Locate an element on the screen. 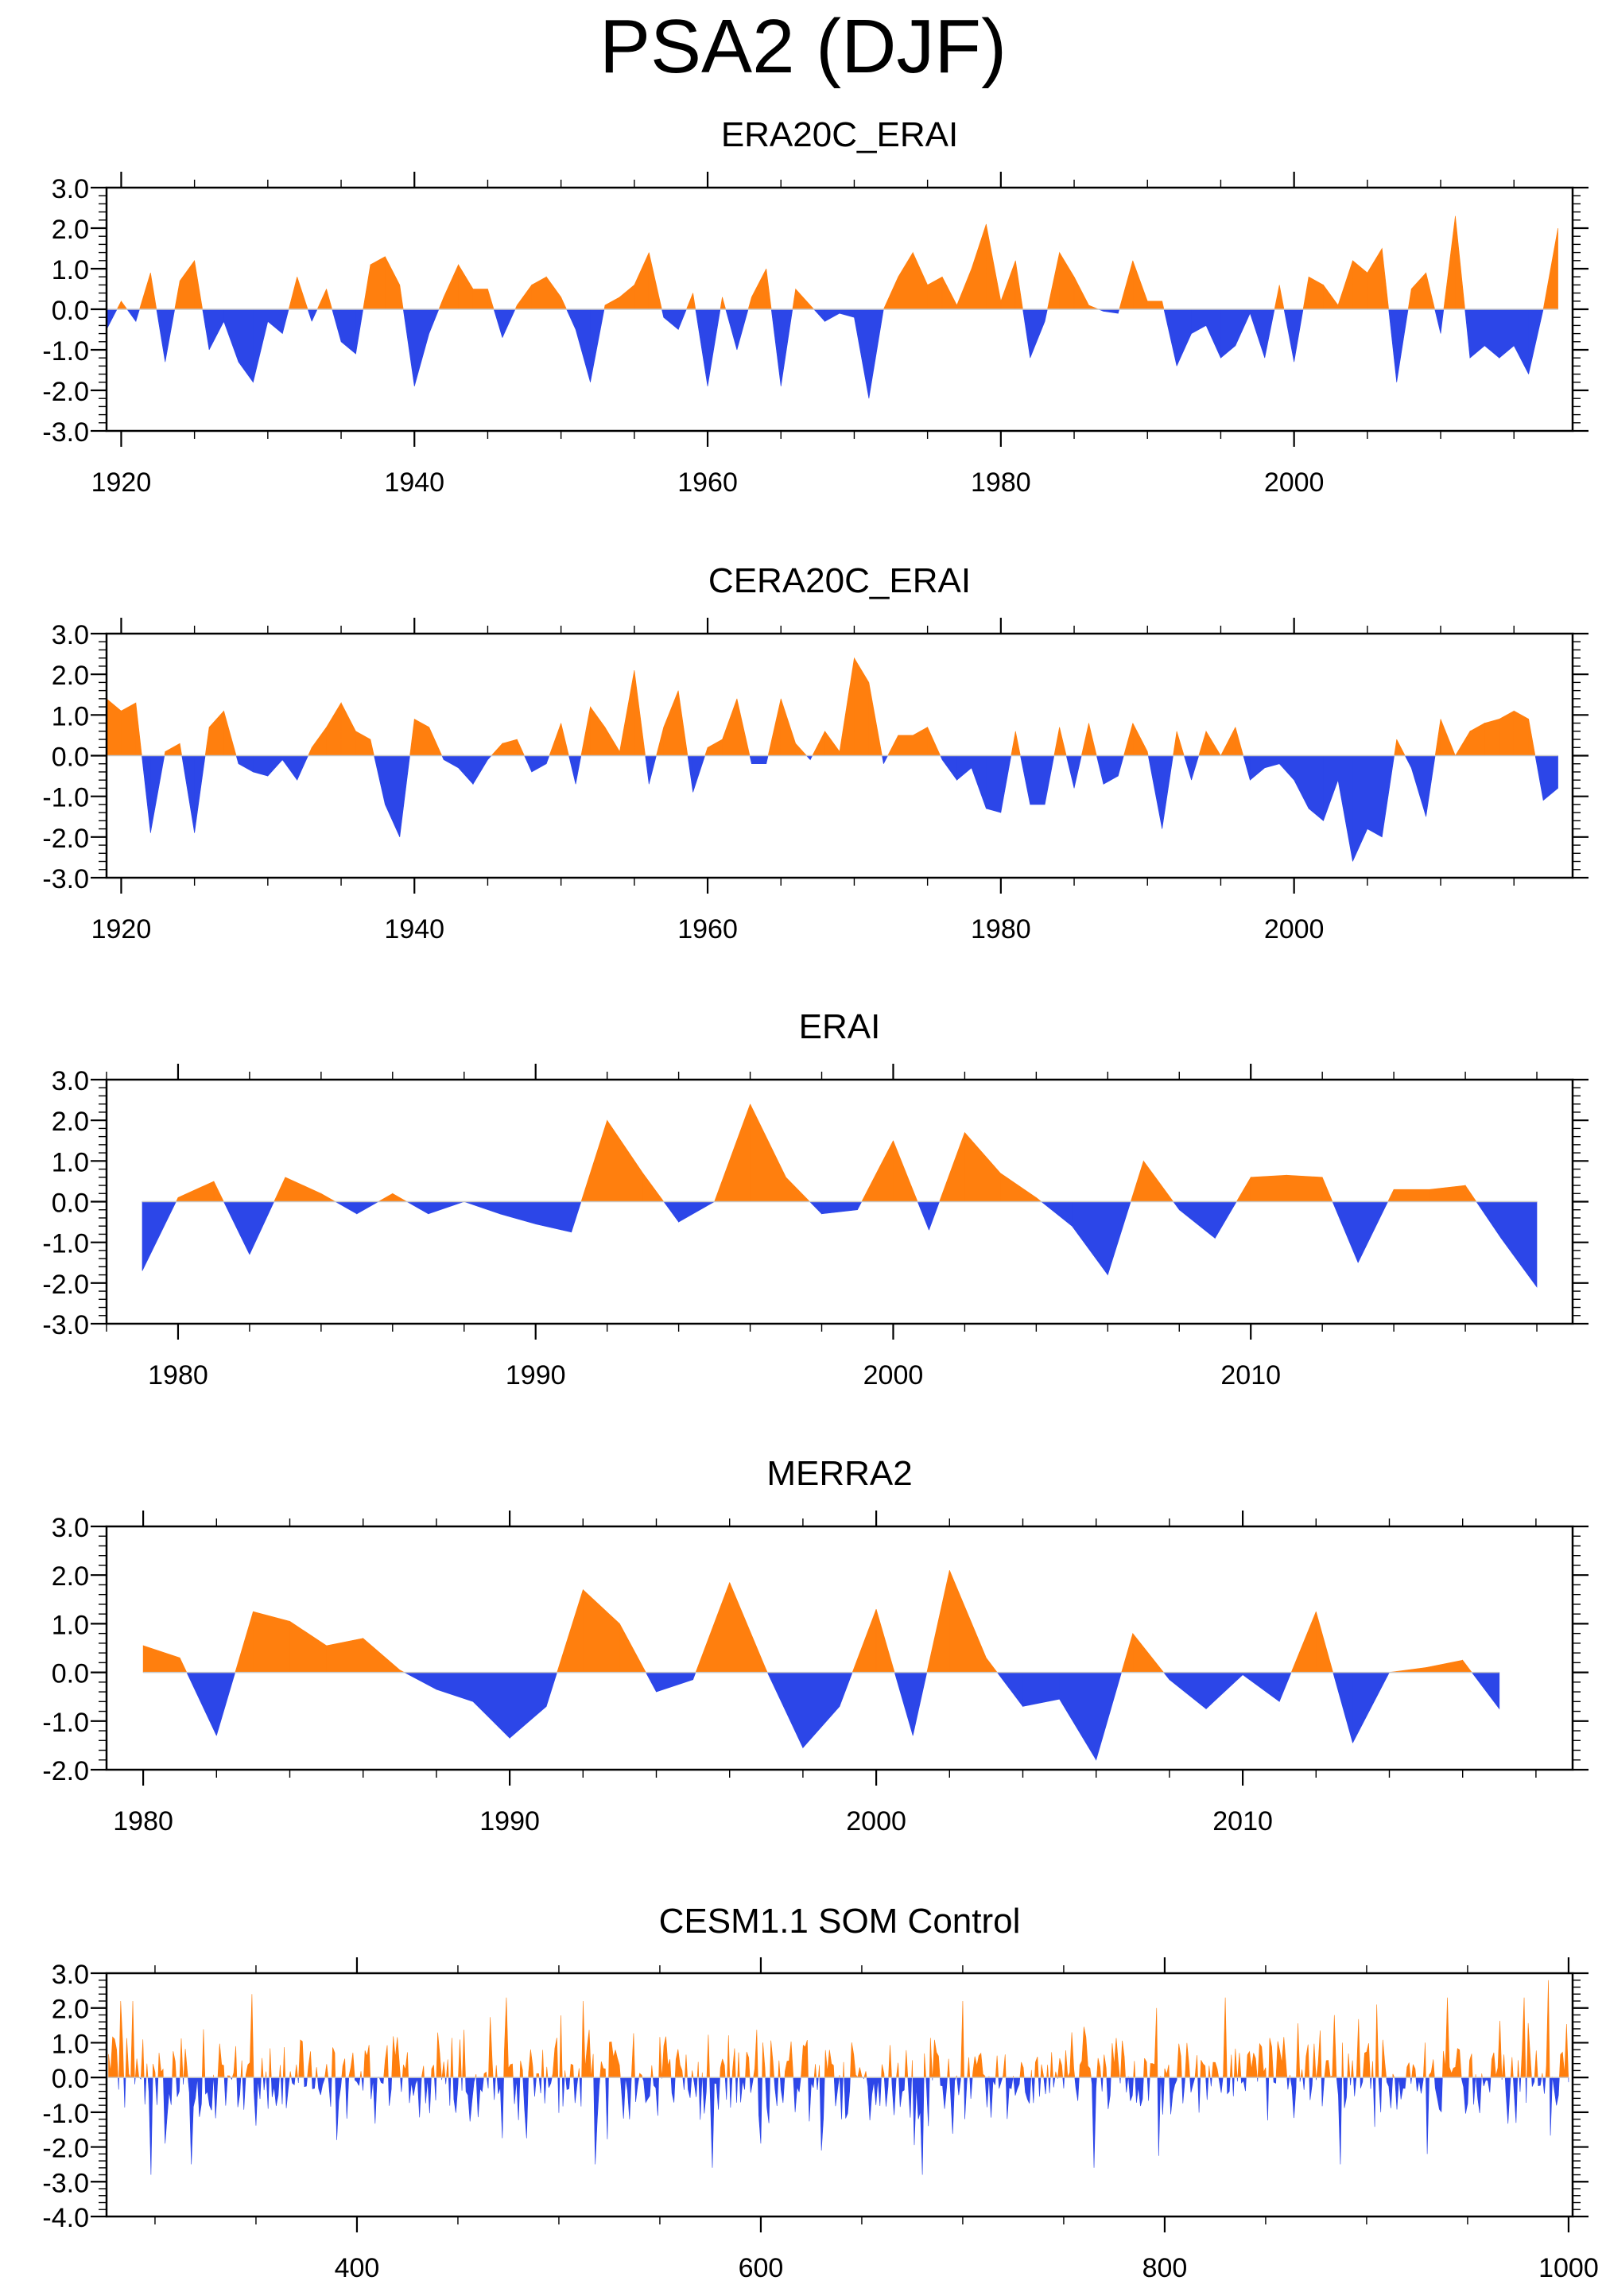 The height and width of the screenshot is (2296, 1606). x-tick-label: 1000 is located at coordinates (1568, 2268).